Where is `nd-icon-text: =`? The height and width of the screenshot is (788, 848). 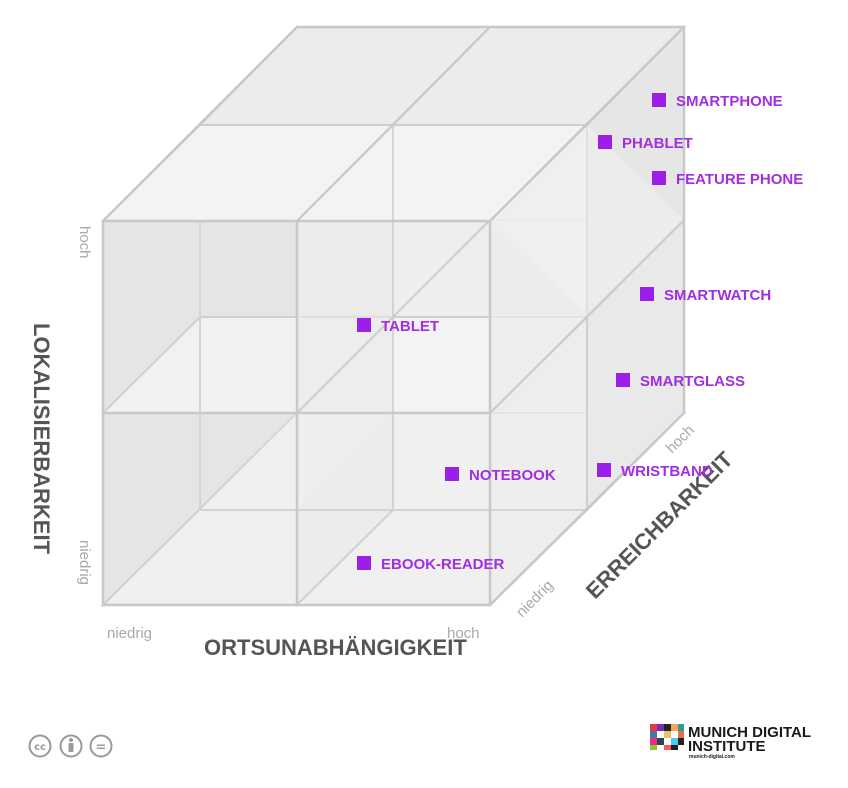 nd-icon-text: = is located at coordinates (101, 747).